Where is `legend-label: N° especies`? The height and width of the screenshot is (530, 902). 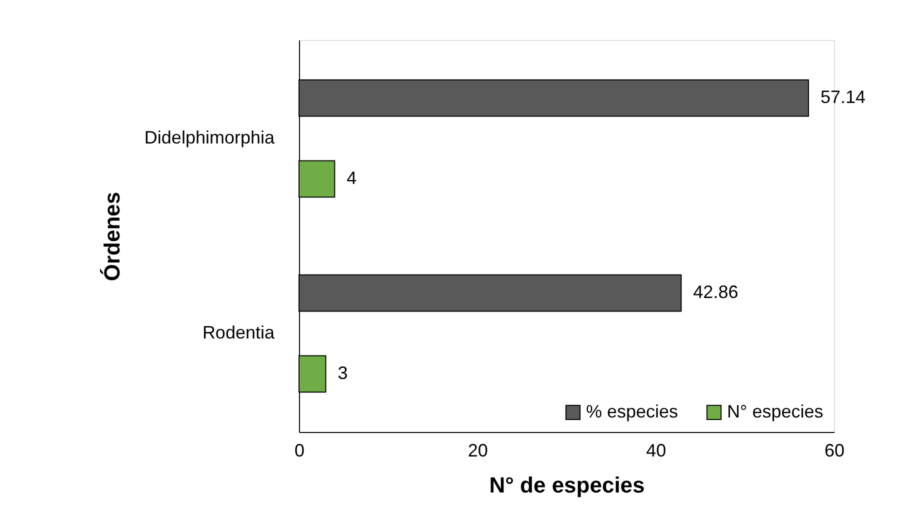
legend-label: N° especies is located at coordinates (775, 411).